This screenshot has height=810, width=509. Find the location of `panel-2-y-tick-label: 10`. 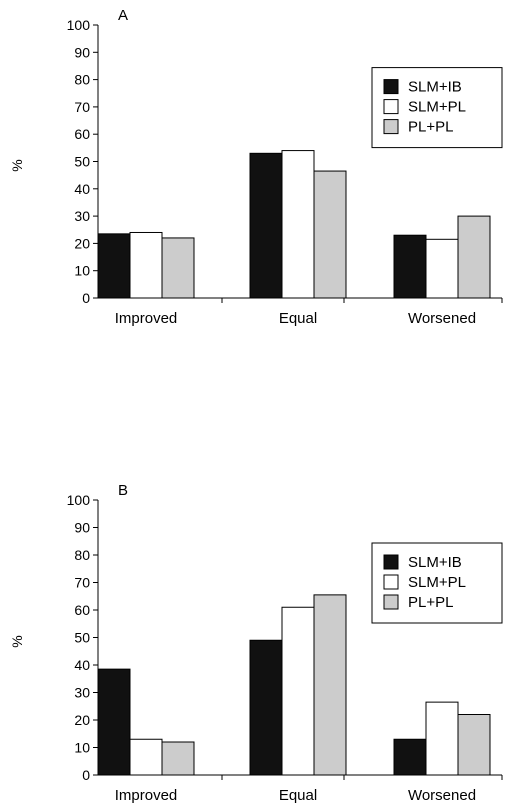

panel-2-y-tick-label: 10 is located at coordinates (82, 748).